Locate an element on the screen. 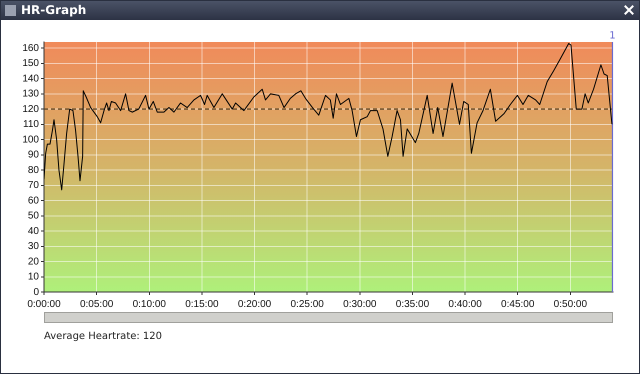 The image size is (640, 374). text: Average Heartrate: 120 is located at coordinates (103, 336).